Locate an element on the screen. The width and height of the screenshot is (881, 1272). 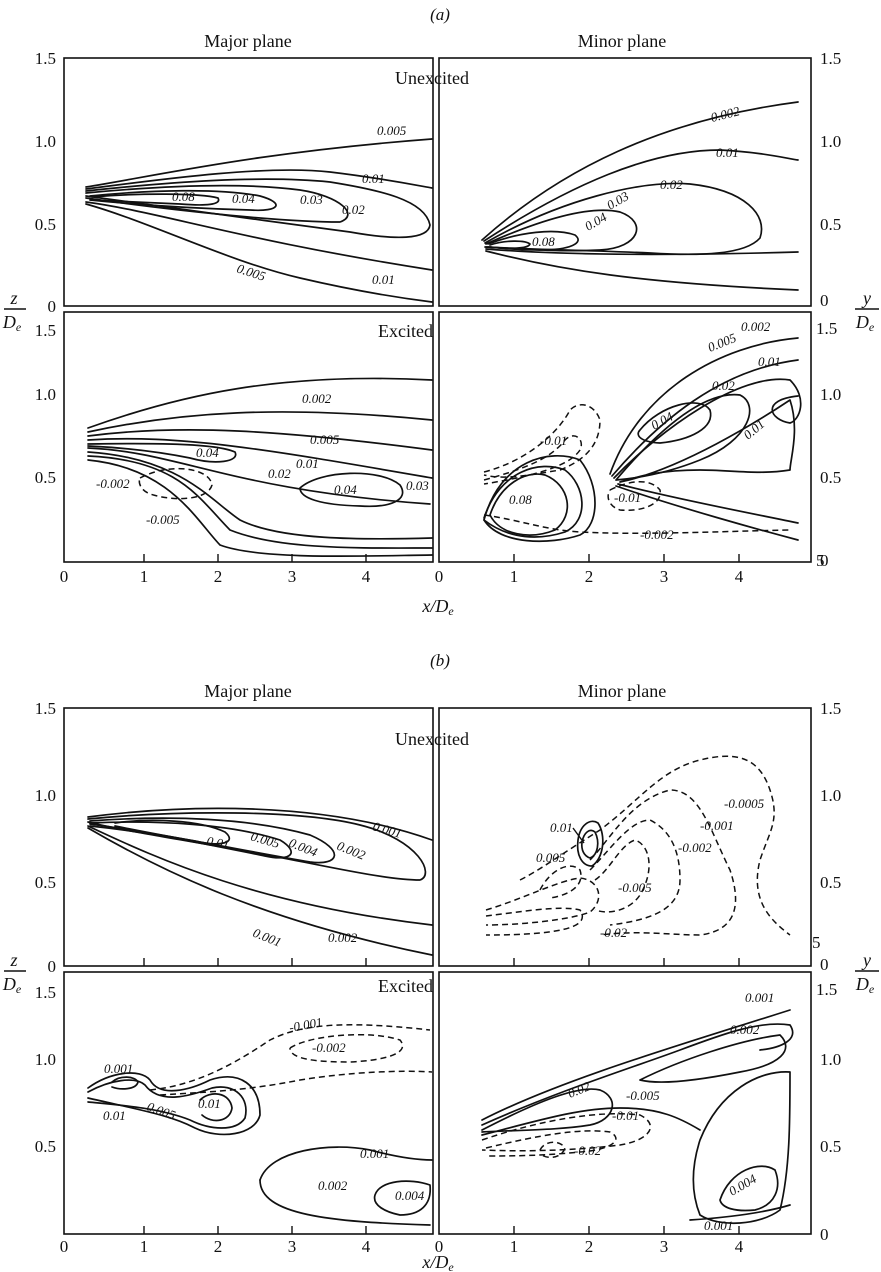
contour-label: 0.04 is located at coordinates (345, 489).